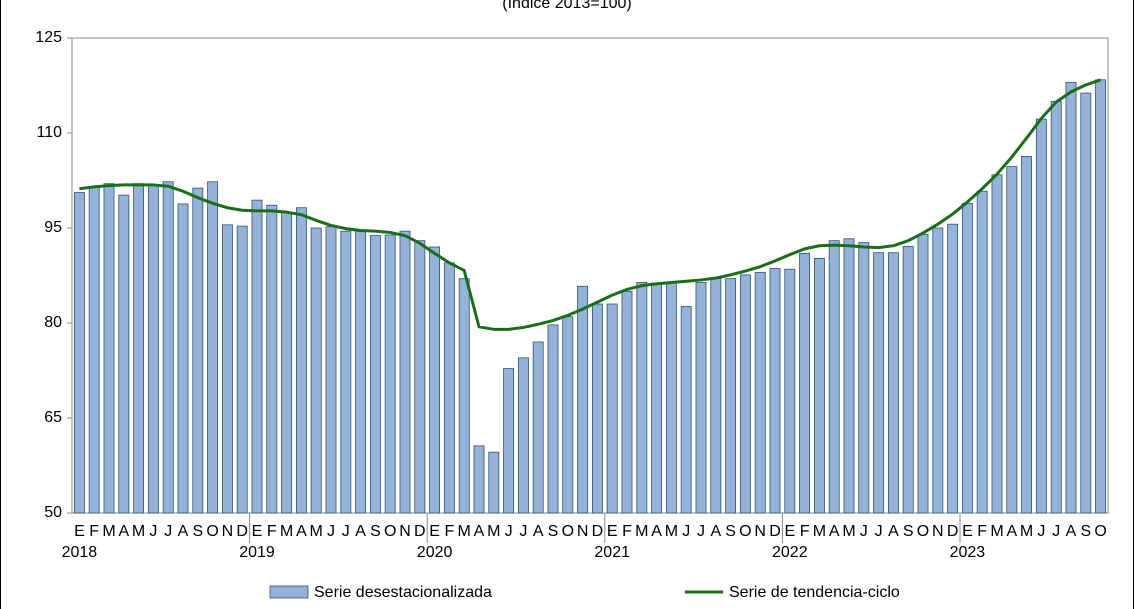 The image size is (1134, 609). Describe the element at coordinates (53, 322) in the screenshot. I see `y-tick-label: 80` at that location.